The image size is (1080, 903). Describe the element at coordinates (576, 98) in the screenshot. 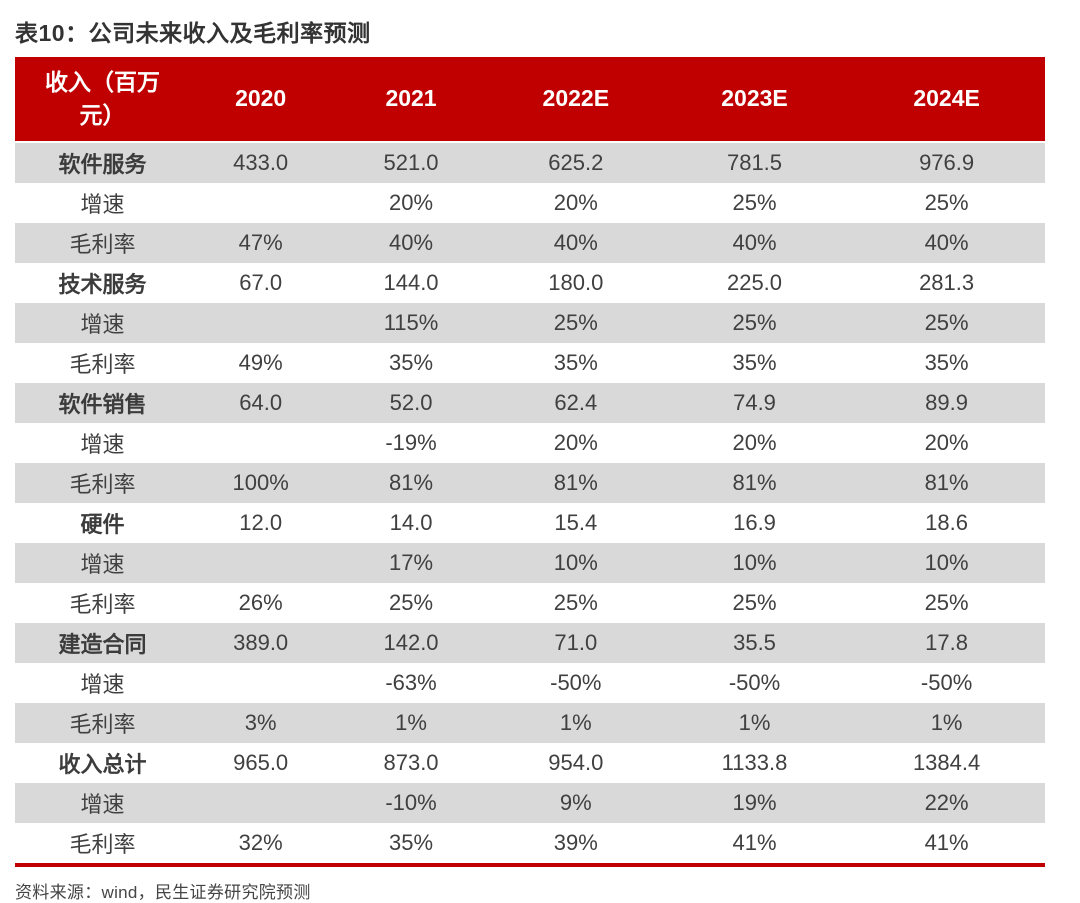

I see `column-header-2022e: 2022E` at that location.